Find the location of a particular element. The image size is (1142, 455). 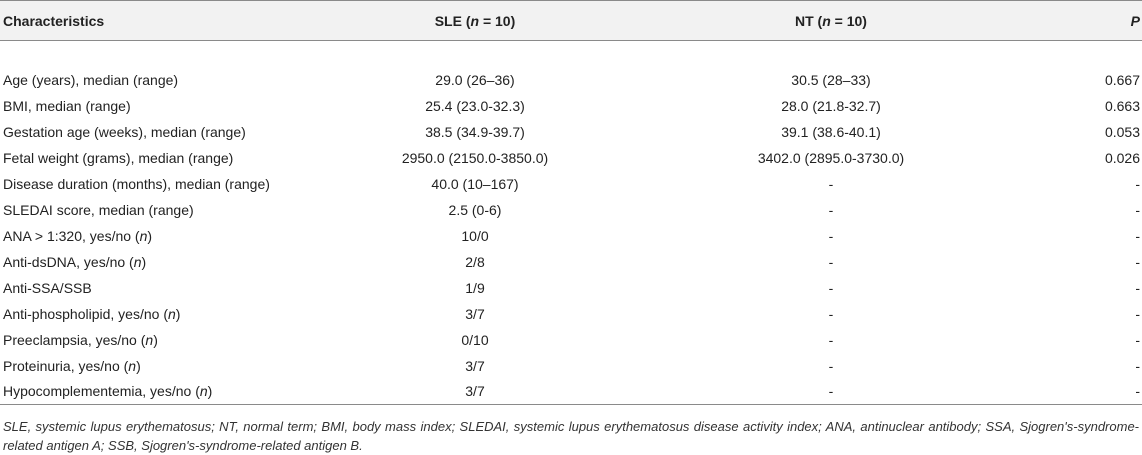

row-label-text: Hypocomplementemia, yes/no ( is located at coordinates (101, 391).